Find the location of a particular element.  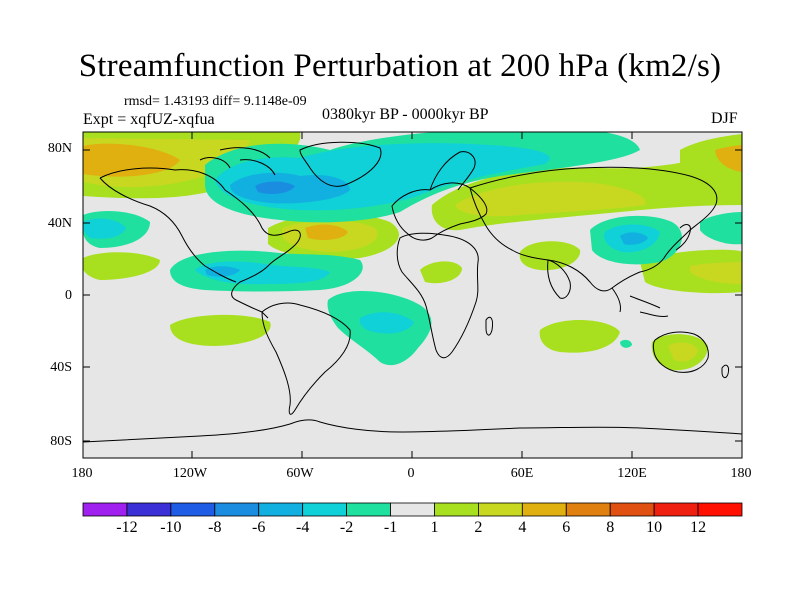

contour-negative-indian-small is located at coordinates (626, 343).